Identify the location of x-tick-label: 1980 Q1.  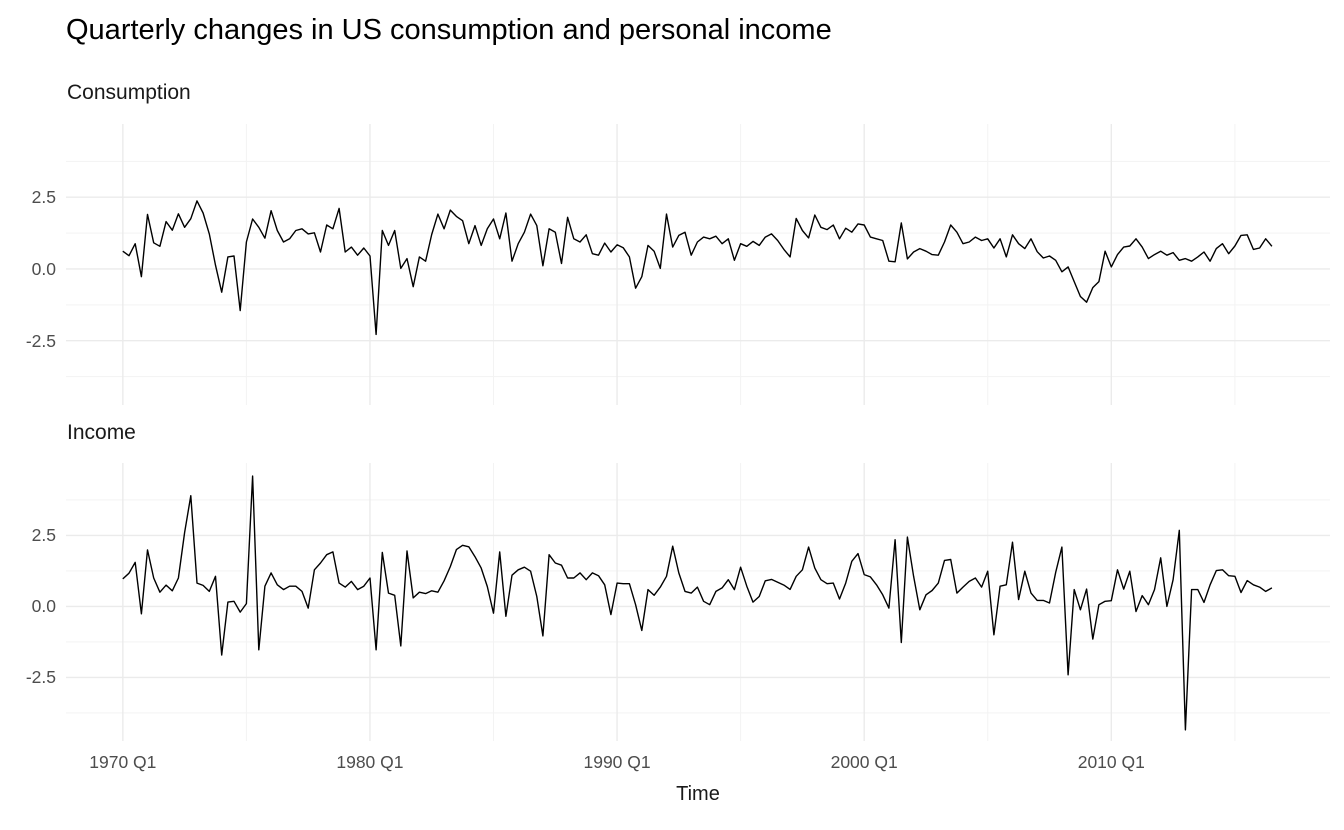
(370, 762).